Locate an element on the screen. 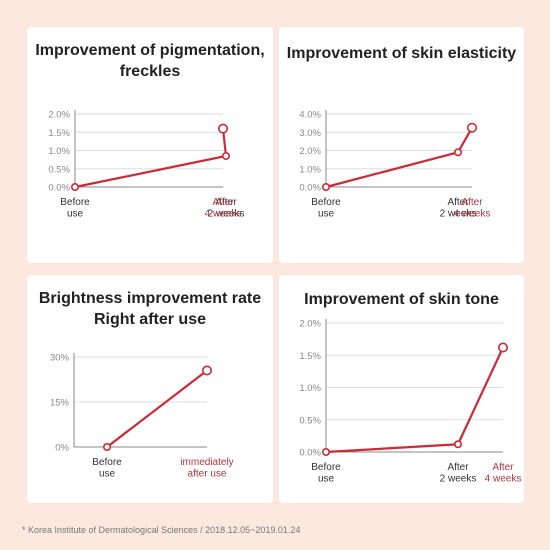 Image resolution: width=550 pixels, height=550 pixels. y-tick-label: 4.0% is located at coordinates (310, 115).